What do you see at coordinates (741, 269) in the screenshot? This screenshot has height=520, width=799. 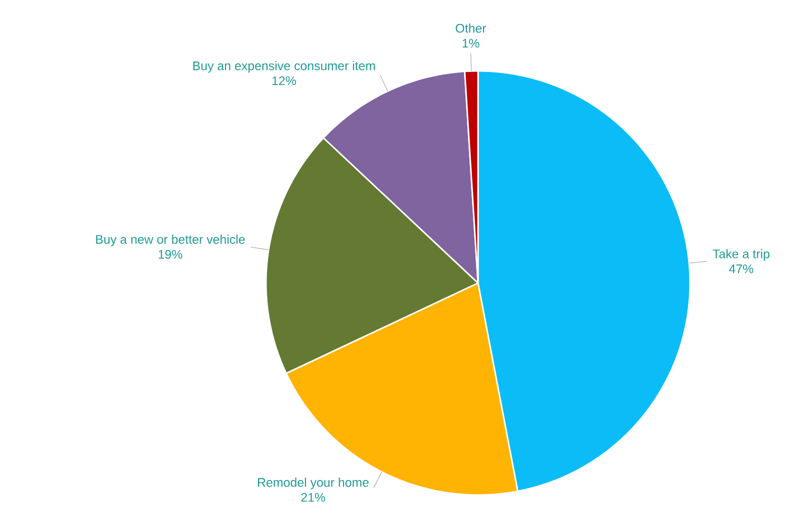 I see `data-label: 47%` at bounding box center [741, 269].